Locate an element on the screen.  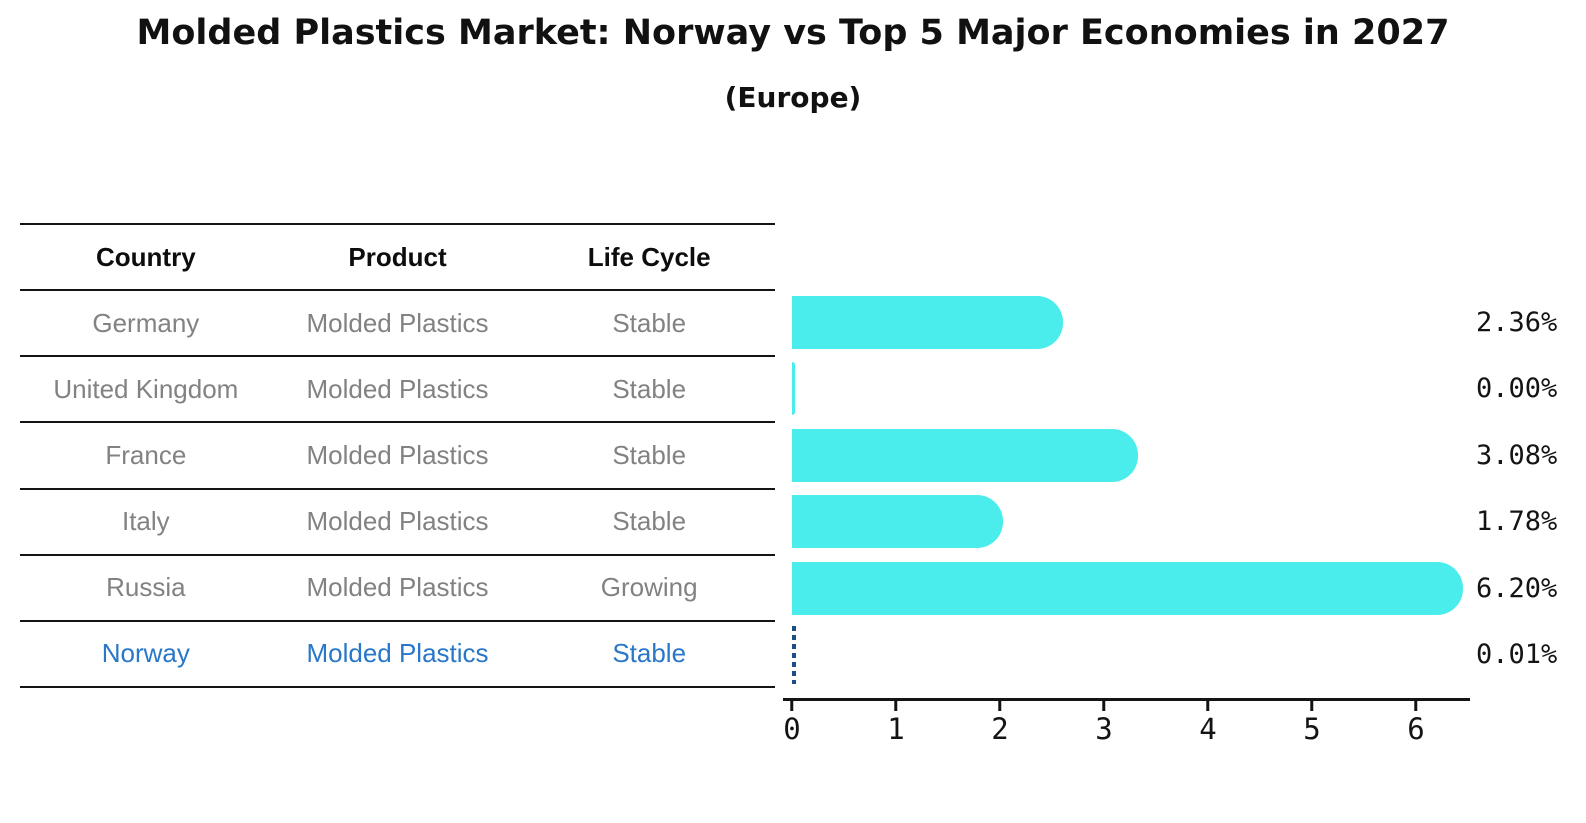
bar-row-norway is located at coordinates (1130, 655).